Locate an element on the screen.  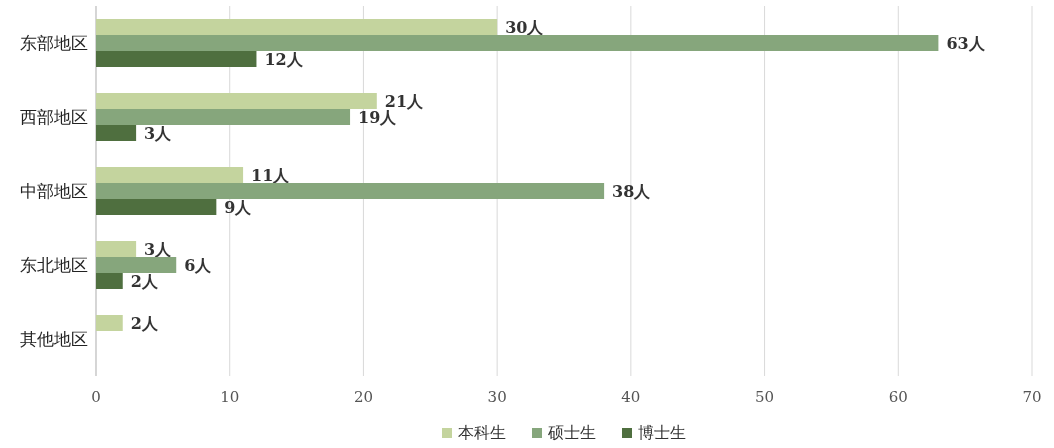
x-tick-label: 0 is located at coordinates (96, 397).